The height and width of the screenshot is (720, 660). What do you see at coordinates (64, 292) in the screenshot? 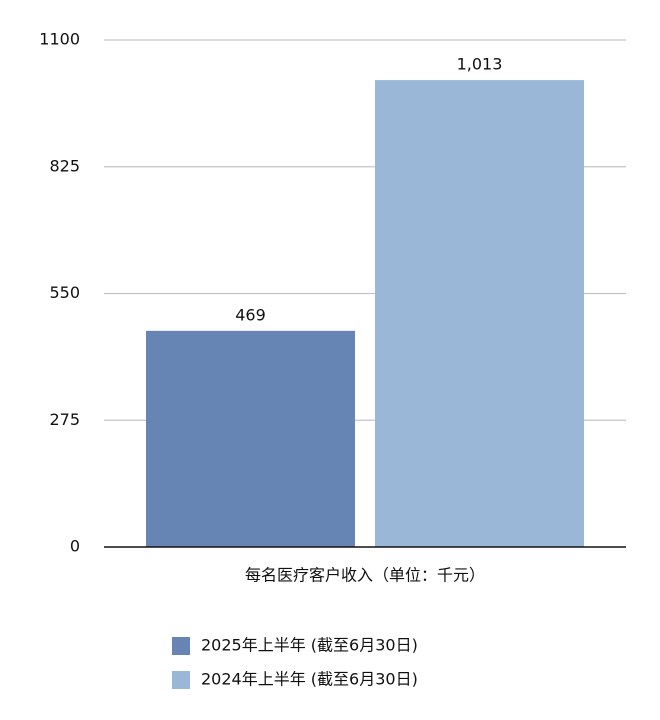
I see `y-tick-label: 550` at bounding box center [64, 292].